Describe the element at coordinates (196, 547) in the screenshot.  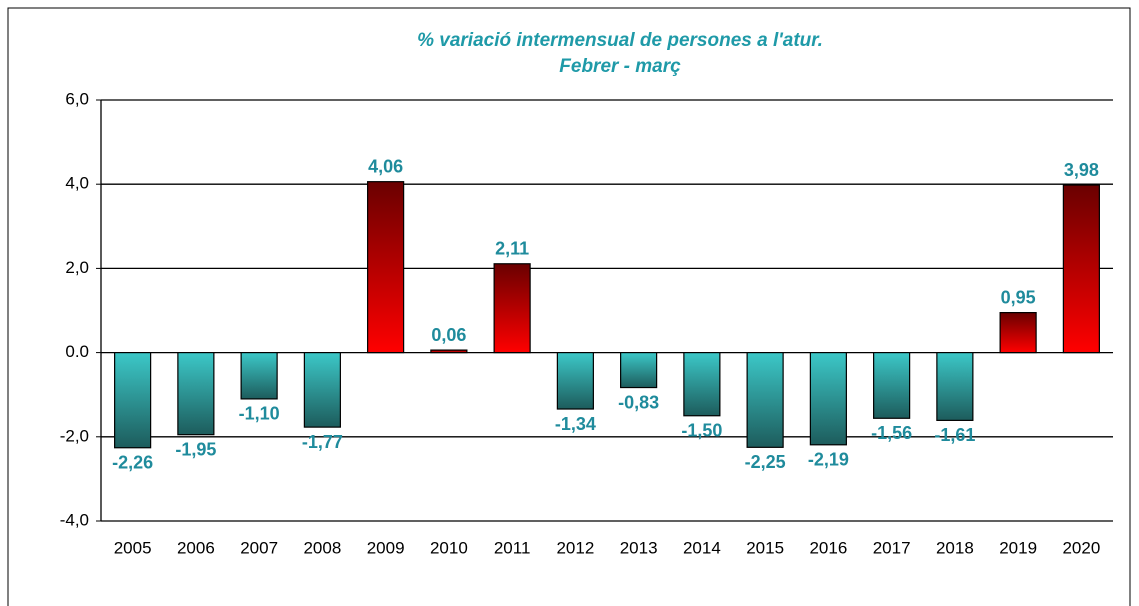
I see `x-tick-label: 2006` at that location.